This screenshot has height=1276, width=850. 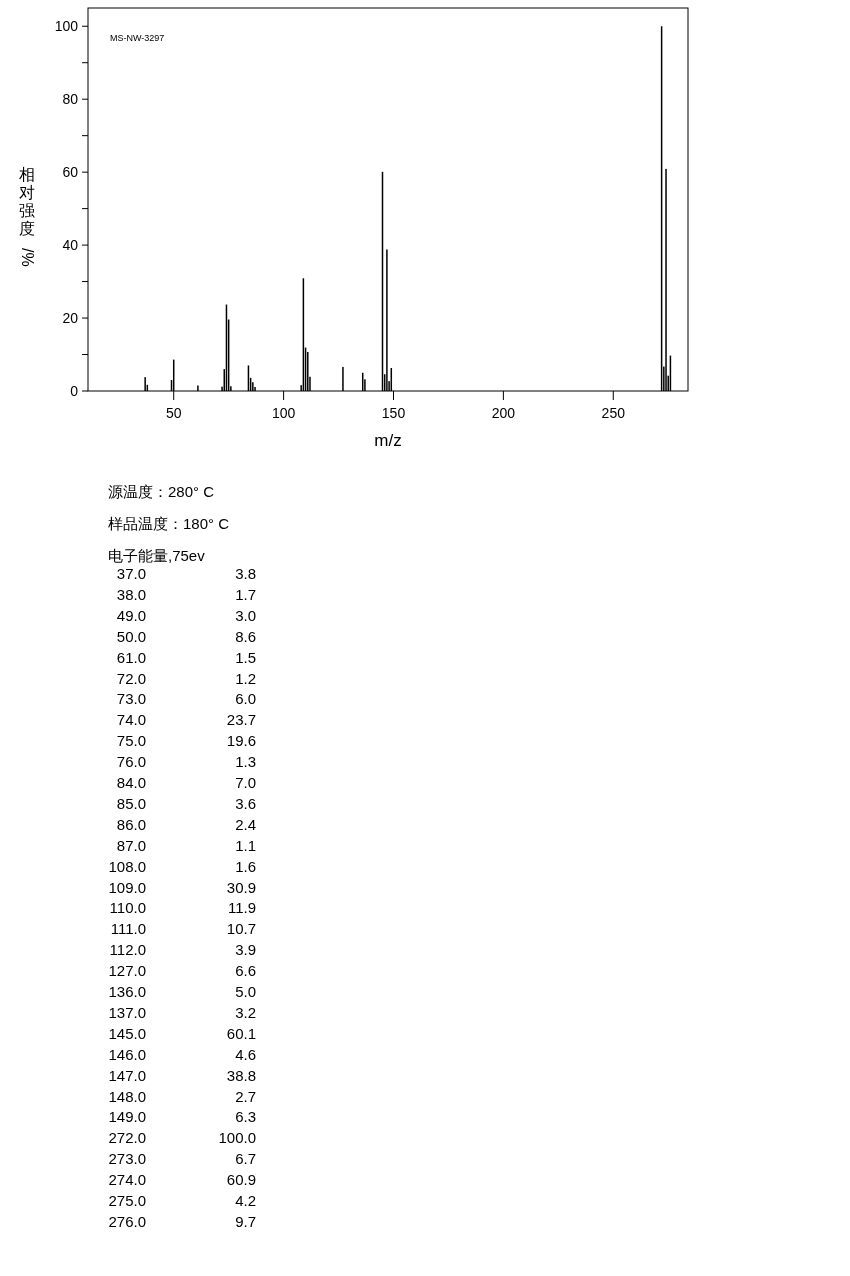 What do you see at coordinates (245, 1200) in the screenshot?
I see `text: 4.2` at bounding box center [245, 1200].